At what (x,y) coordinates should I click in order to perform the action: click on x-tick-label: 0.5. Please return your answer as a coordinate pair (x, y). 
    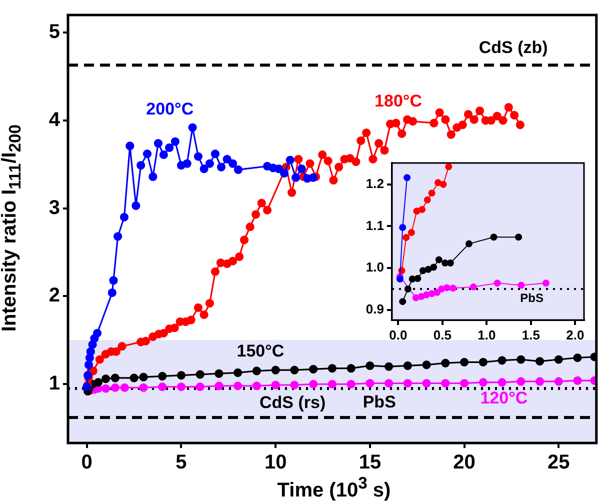
    Looking at the image, I should click on (442, 334).